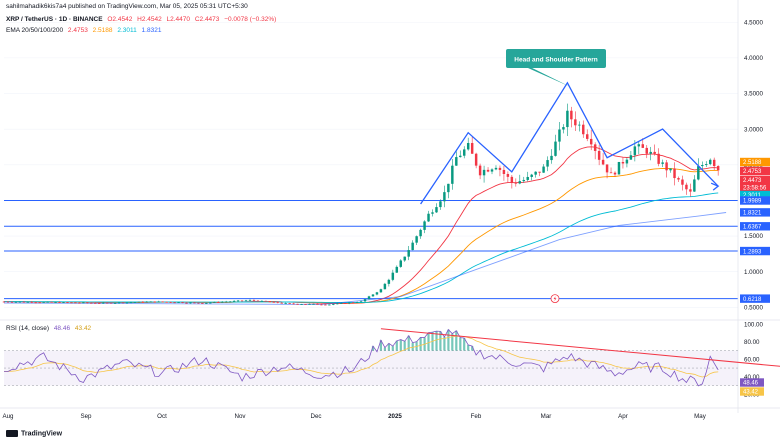  I want to click on time-tick-label: Mar, so click(546, 416).